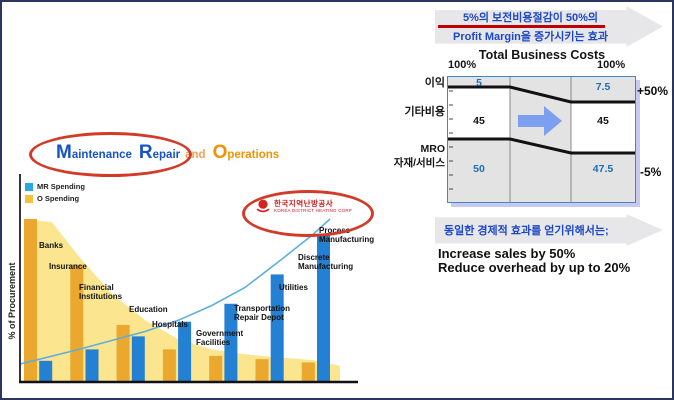 The image size is (674, 400). What do you see at coordinates (462, 65) in the screenshot?
I see `before-column-header: 100%` at bounding box center [462, 65].